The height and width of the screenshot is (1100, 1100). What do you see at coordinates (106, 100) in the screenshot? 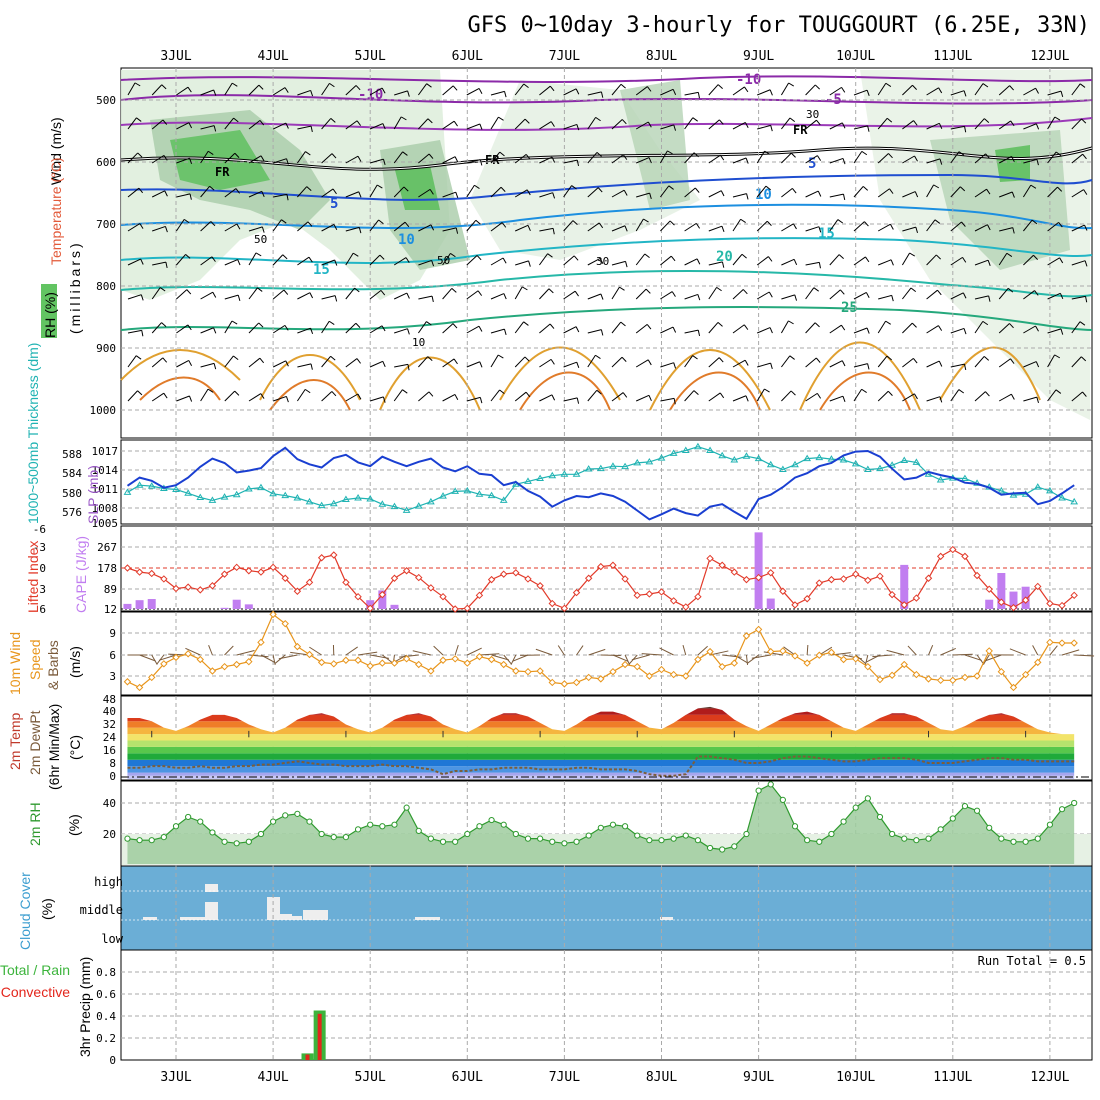
I see `tick-500: 500` at bounding box center [106, 100].